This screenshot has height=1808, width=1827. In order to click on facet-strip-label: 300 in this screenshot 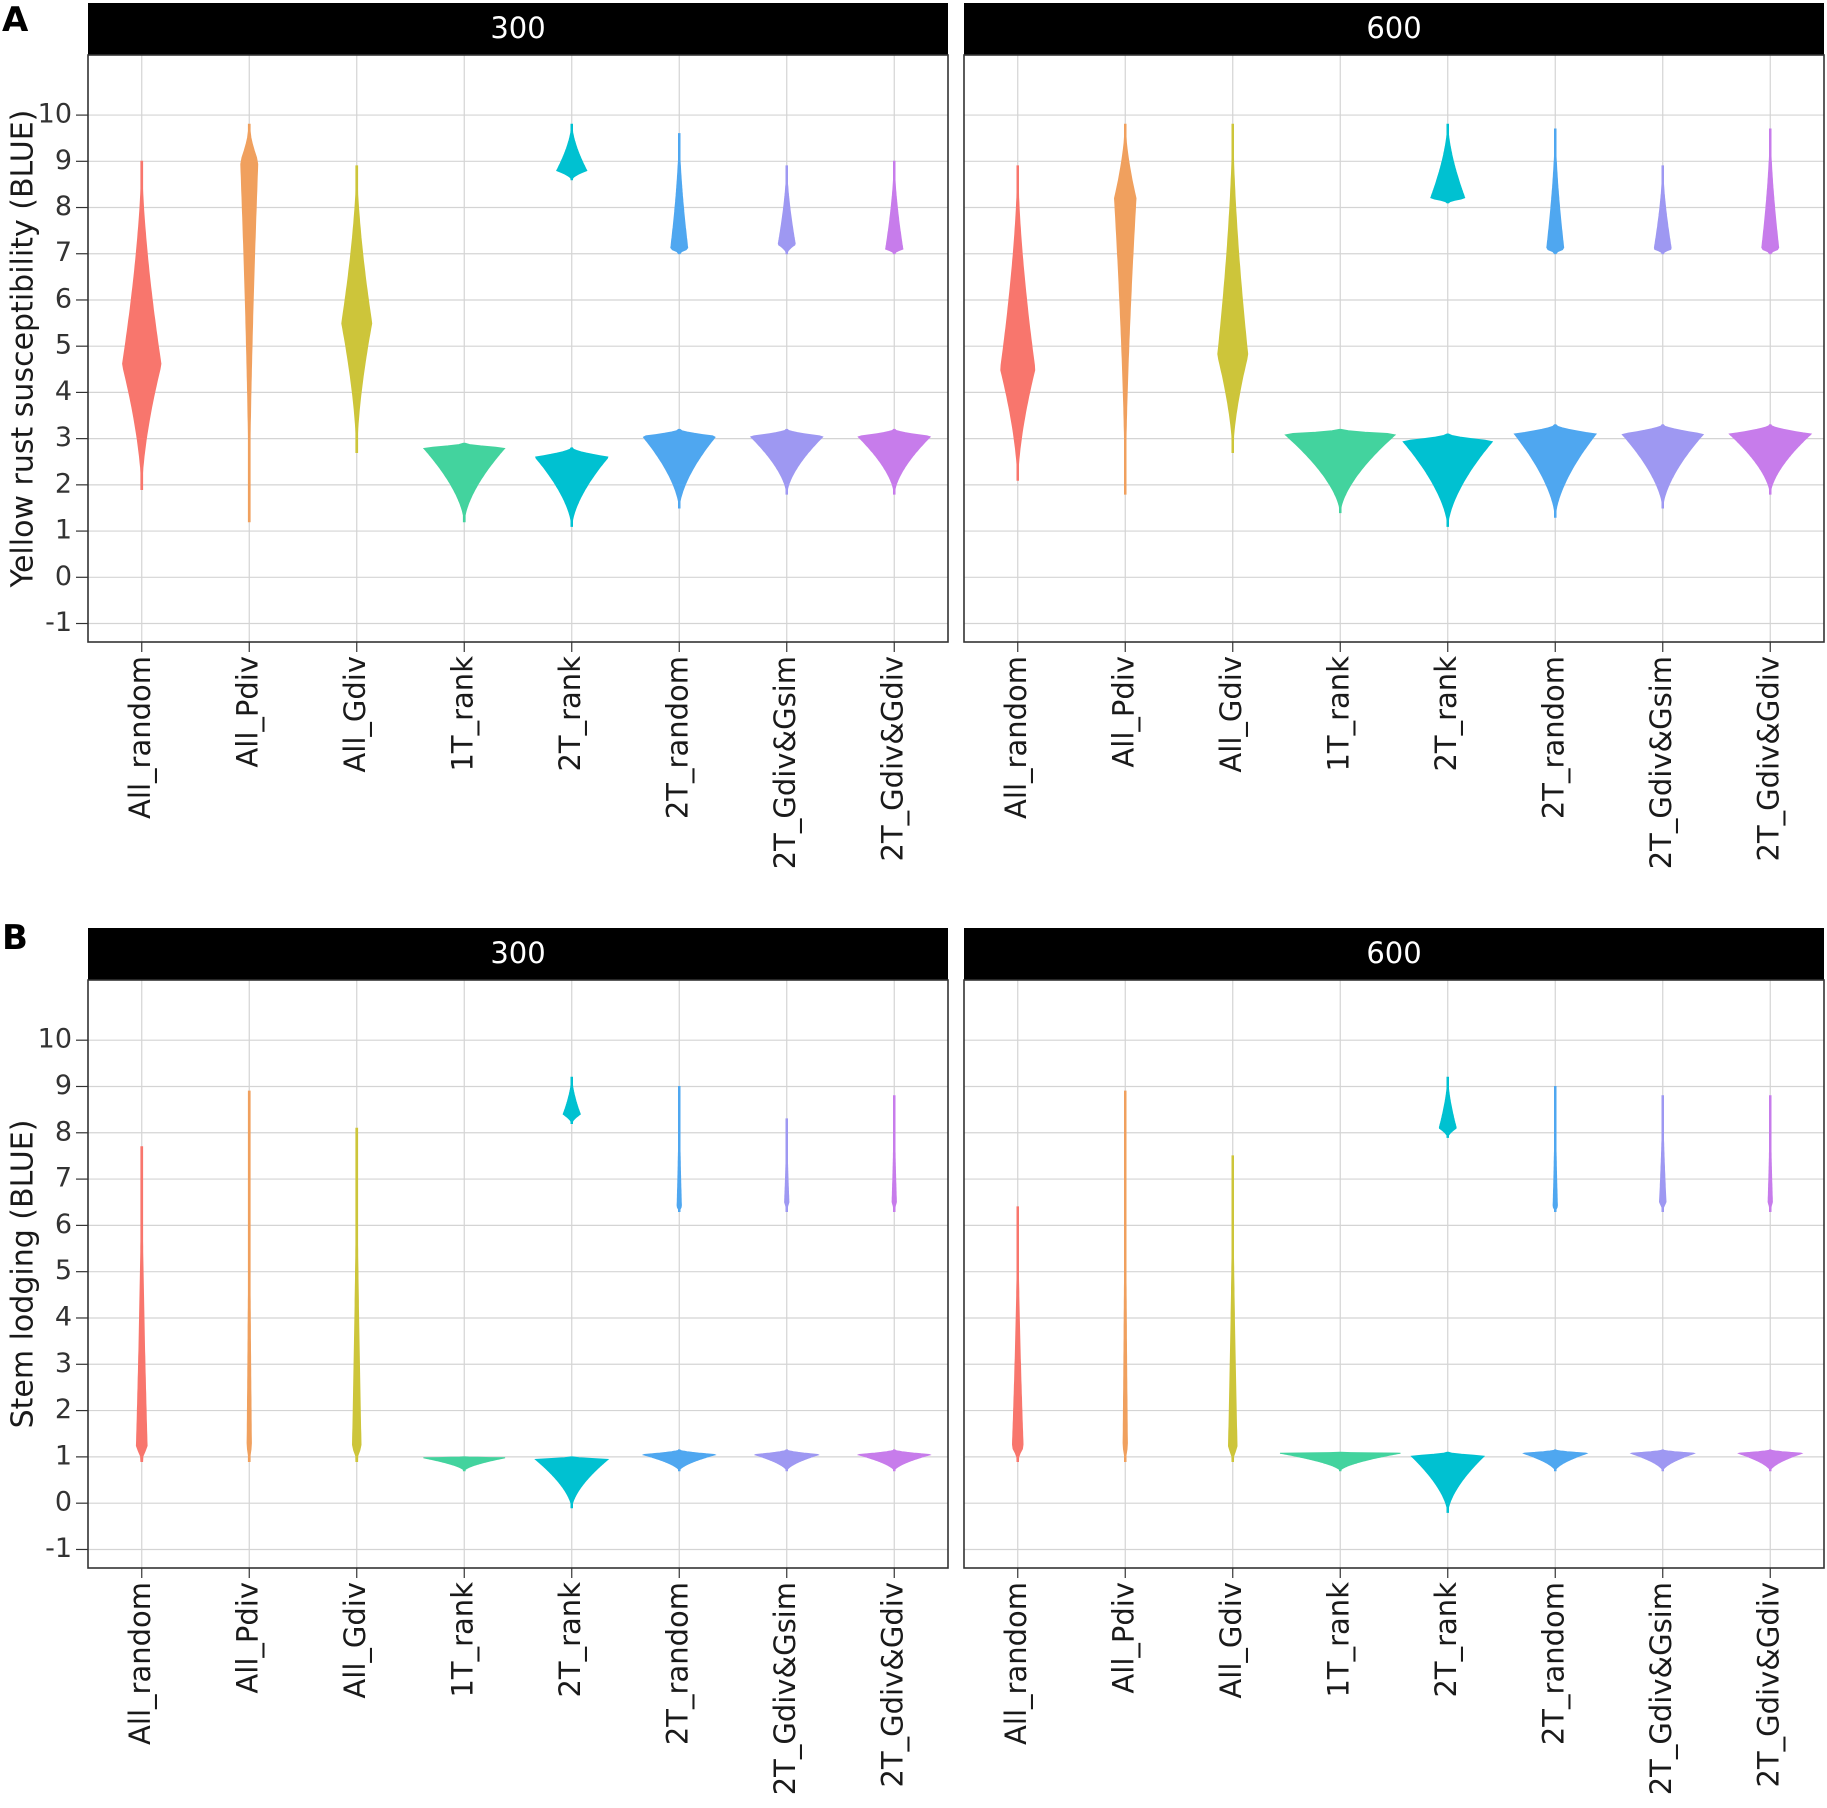, I will do `click(517, 953)`.